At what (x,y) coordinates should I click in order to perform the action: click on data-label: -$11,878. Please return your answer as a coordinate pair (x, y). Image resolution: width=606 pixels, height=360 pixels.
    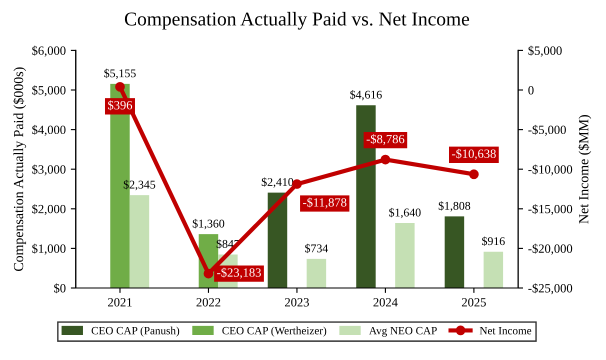
    Looking at the image, I should click on (324, 202).